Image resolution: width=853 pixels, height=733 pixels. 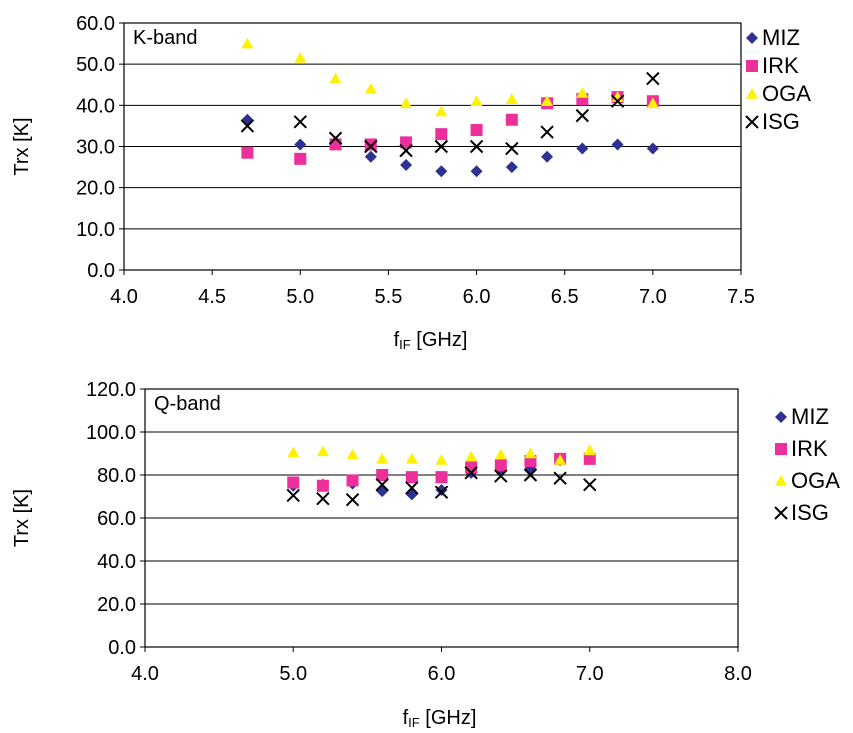 What do you see at coordinates (565, 297) in the screenshot?
I see `x-tick-label: 6.5` at bounding box center [565, 297].